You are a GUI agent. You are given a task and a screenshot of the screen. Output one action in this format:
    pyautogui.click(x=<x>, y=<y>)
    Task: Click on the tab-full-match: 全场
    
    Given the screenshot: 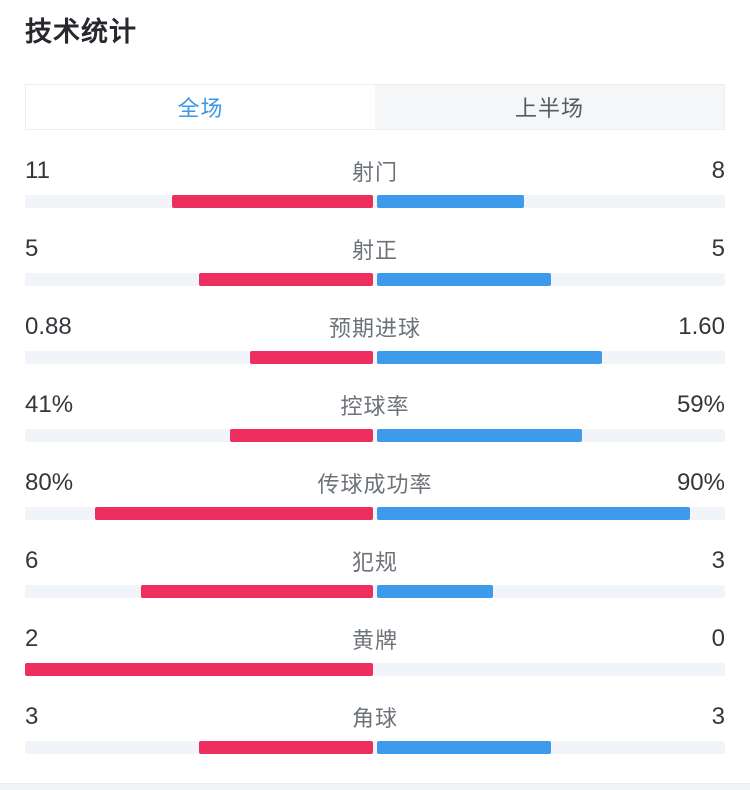 What is the action you would take?
    pyautogui.click(x=200, y=107)
    